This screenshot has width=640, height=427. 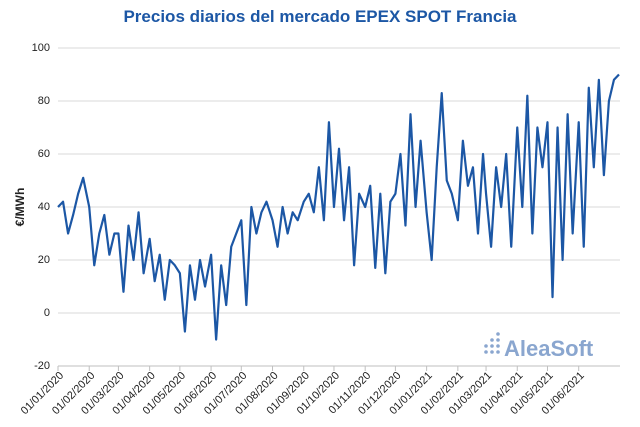 I want to click on watermark: AleaSoft, so click(x=549, y=348).